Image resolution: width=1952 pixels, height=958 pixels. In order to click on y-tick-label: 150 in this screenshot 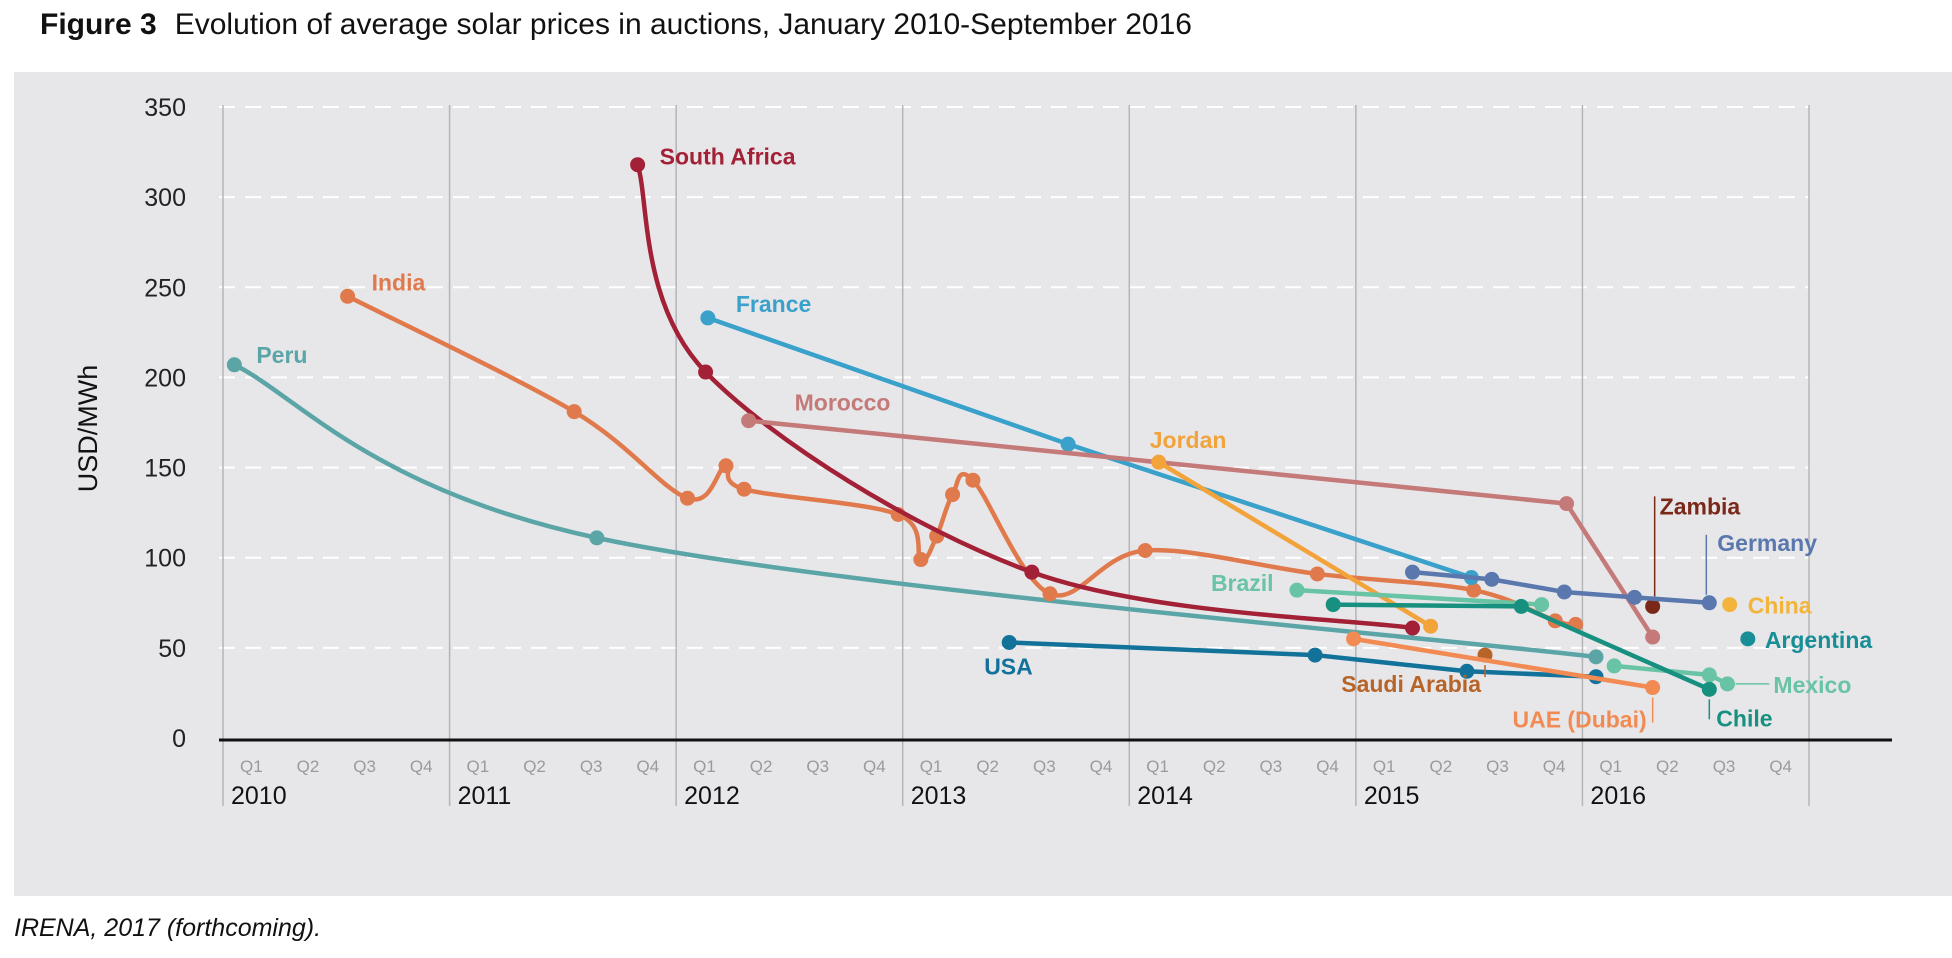, I will do `click(165, 469)`.